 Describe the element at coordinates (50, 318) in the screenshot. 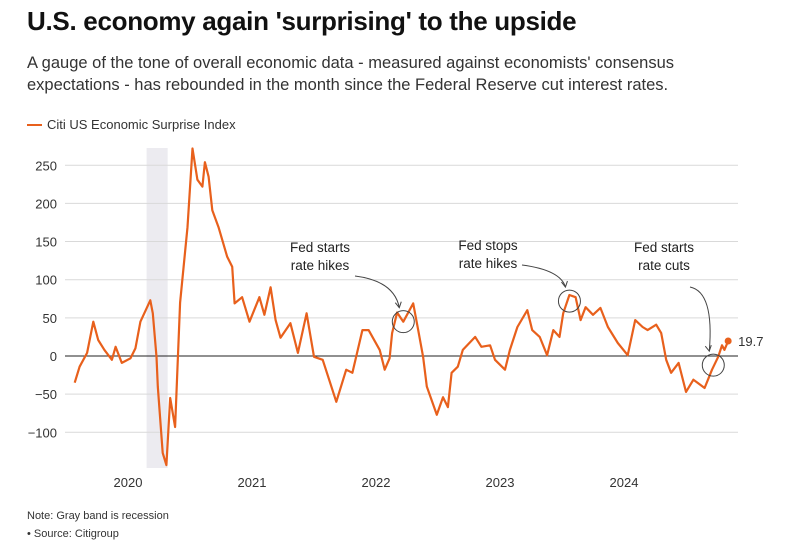

I see `y-tick-label: 50` at that location.